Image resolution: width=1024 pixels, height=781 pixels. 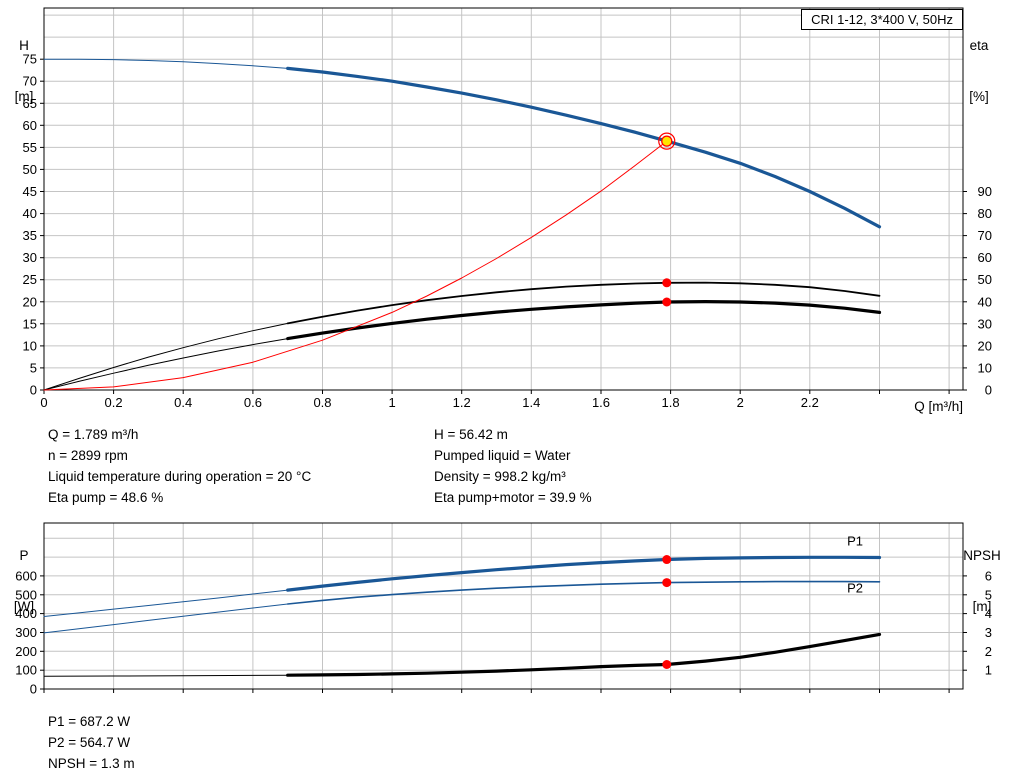 I want to click on curve-label-p2: P2, so click(x=855, y=588).